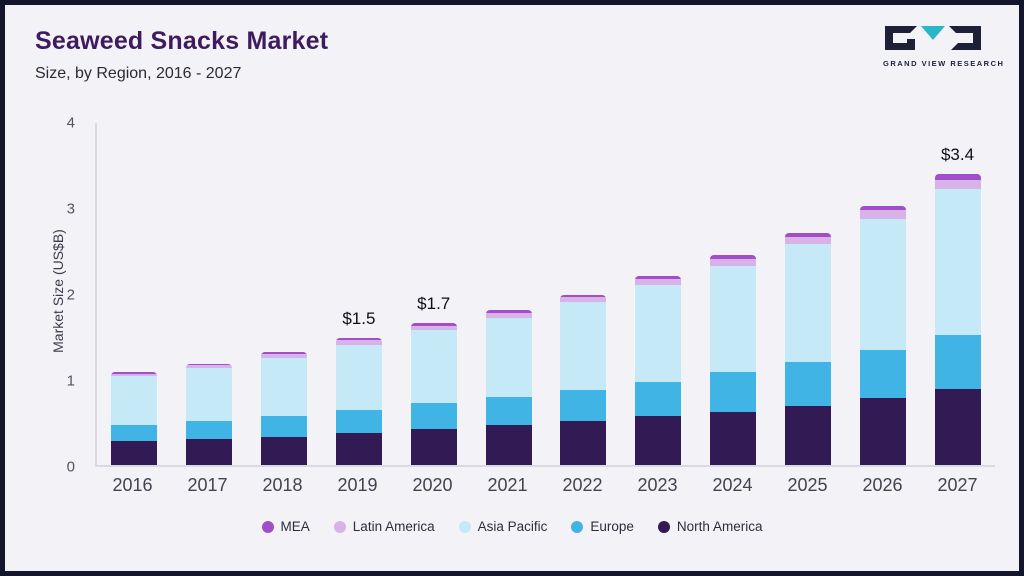 The height and width of the screenshot is (576, 1024). Describe the element at coordinates (282, 485) in the screenshot. I see `x-tick-label: 2018` at that location.